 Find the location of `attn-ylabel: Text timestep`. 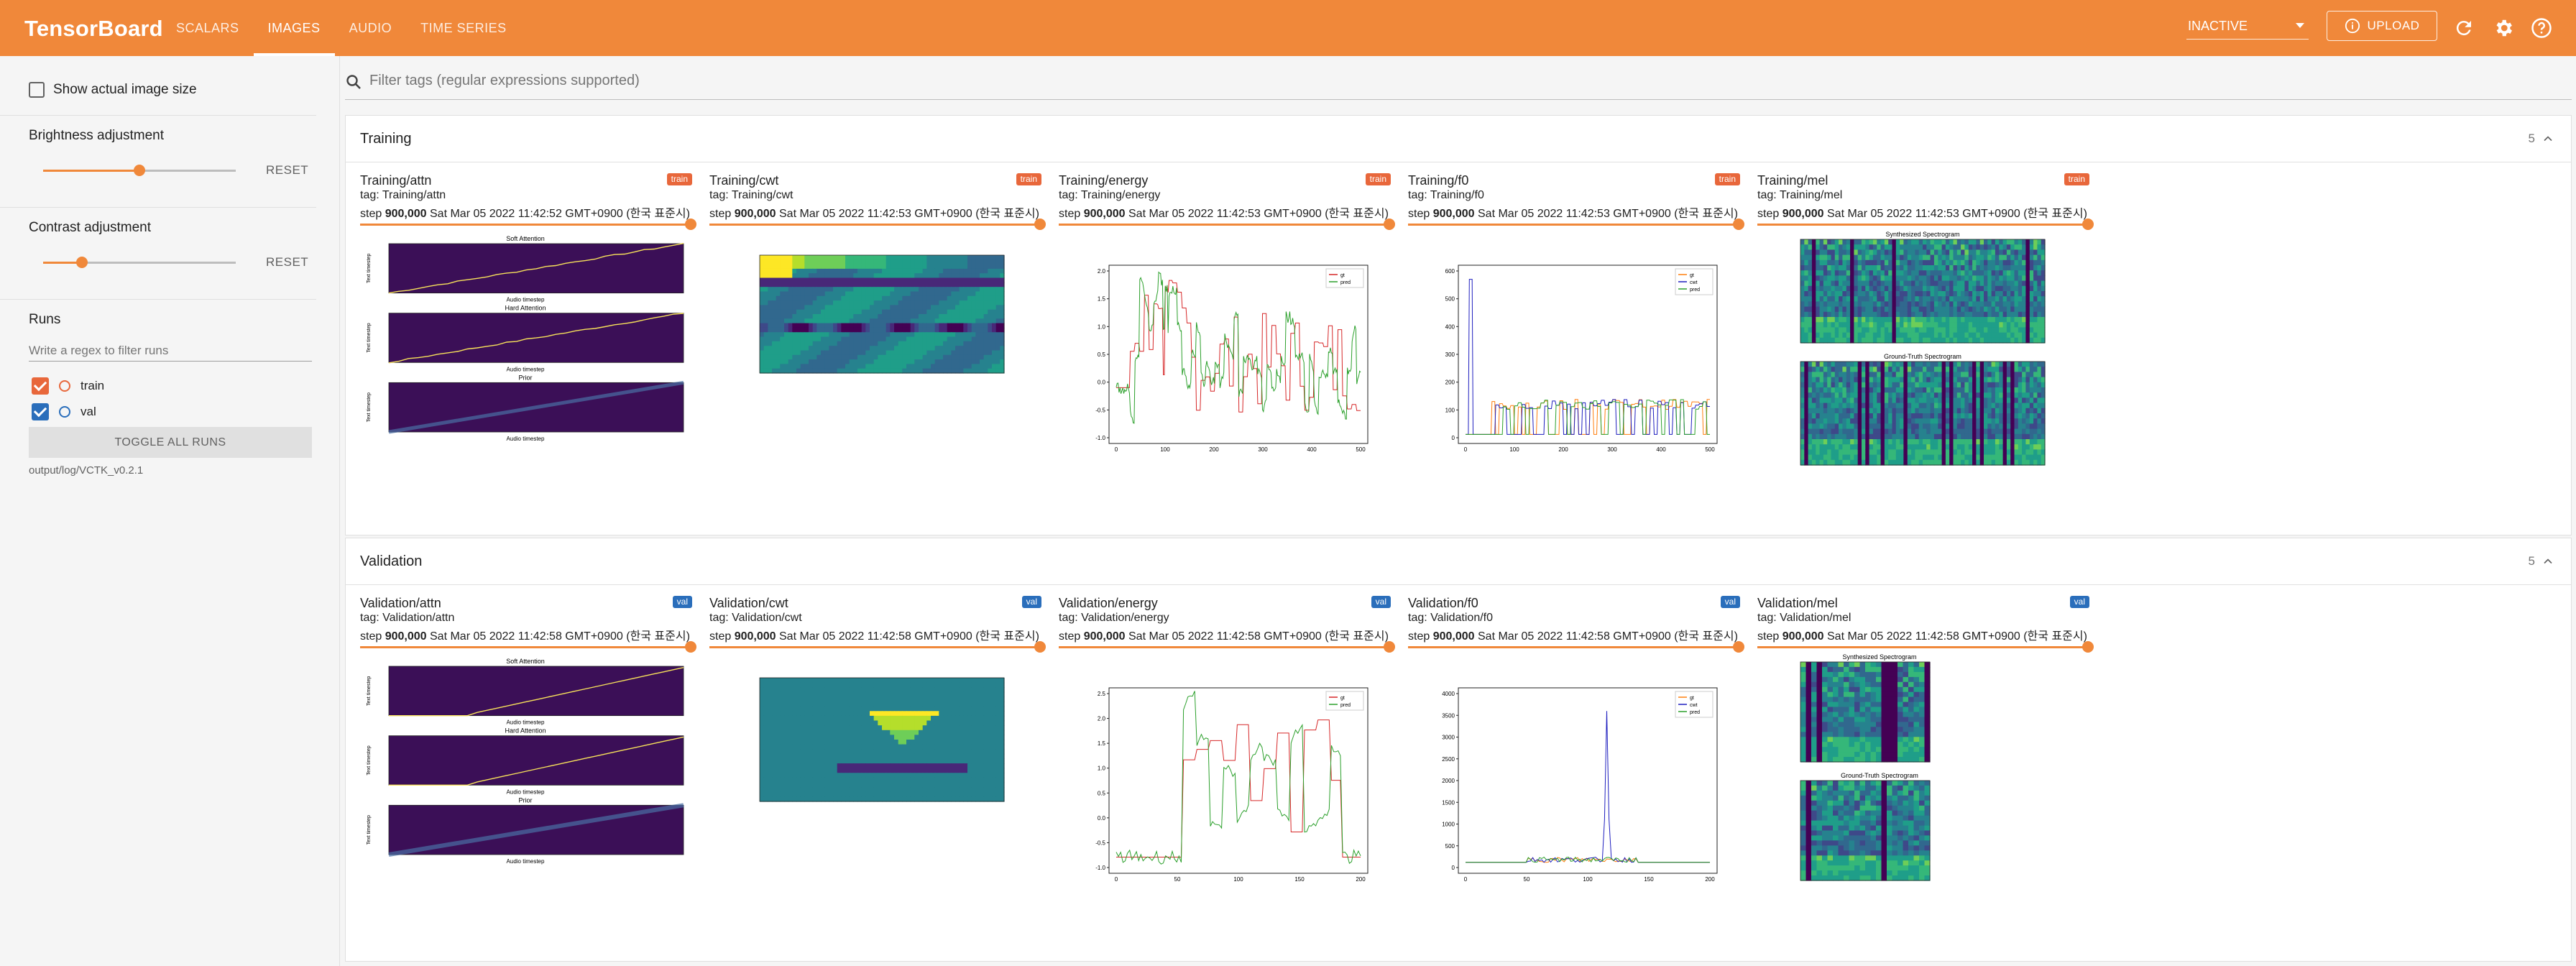

attn-ylabel: Text timestep is located at coordinates (369, 407).